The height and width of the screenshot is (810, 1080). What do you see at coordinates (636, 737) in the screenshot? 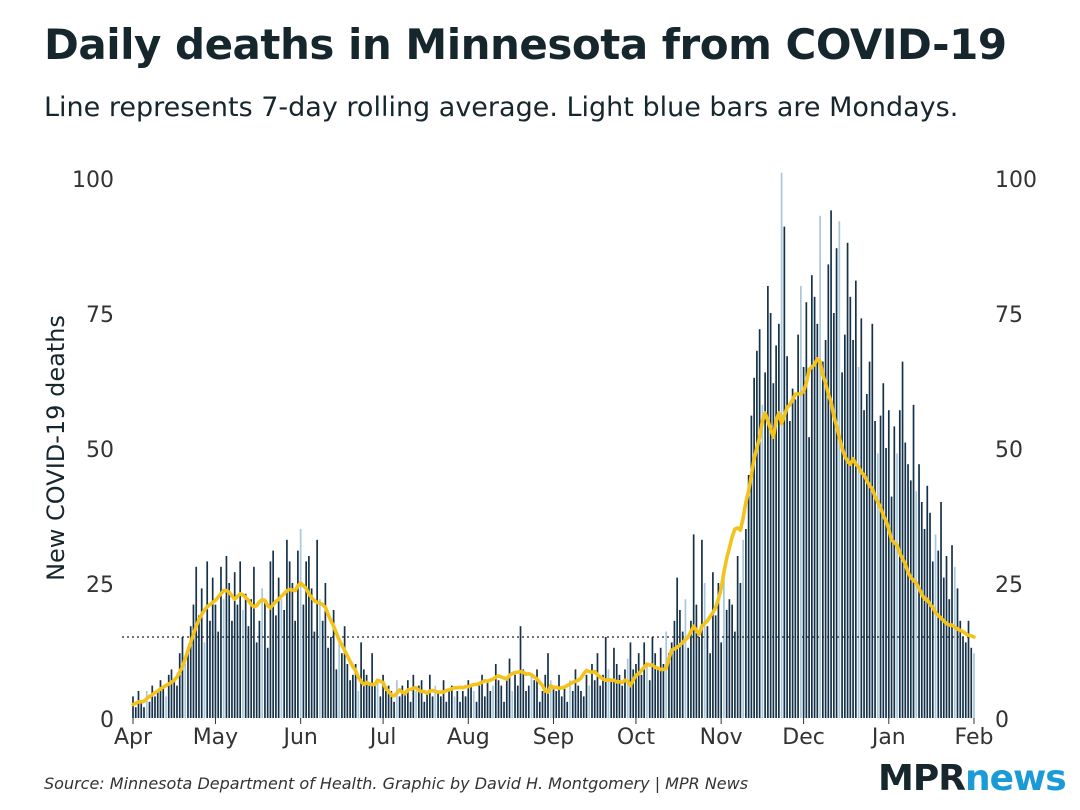
I see `x-tick-label: Oct` at bounding box center [636, 737].